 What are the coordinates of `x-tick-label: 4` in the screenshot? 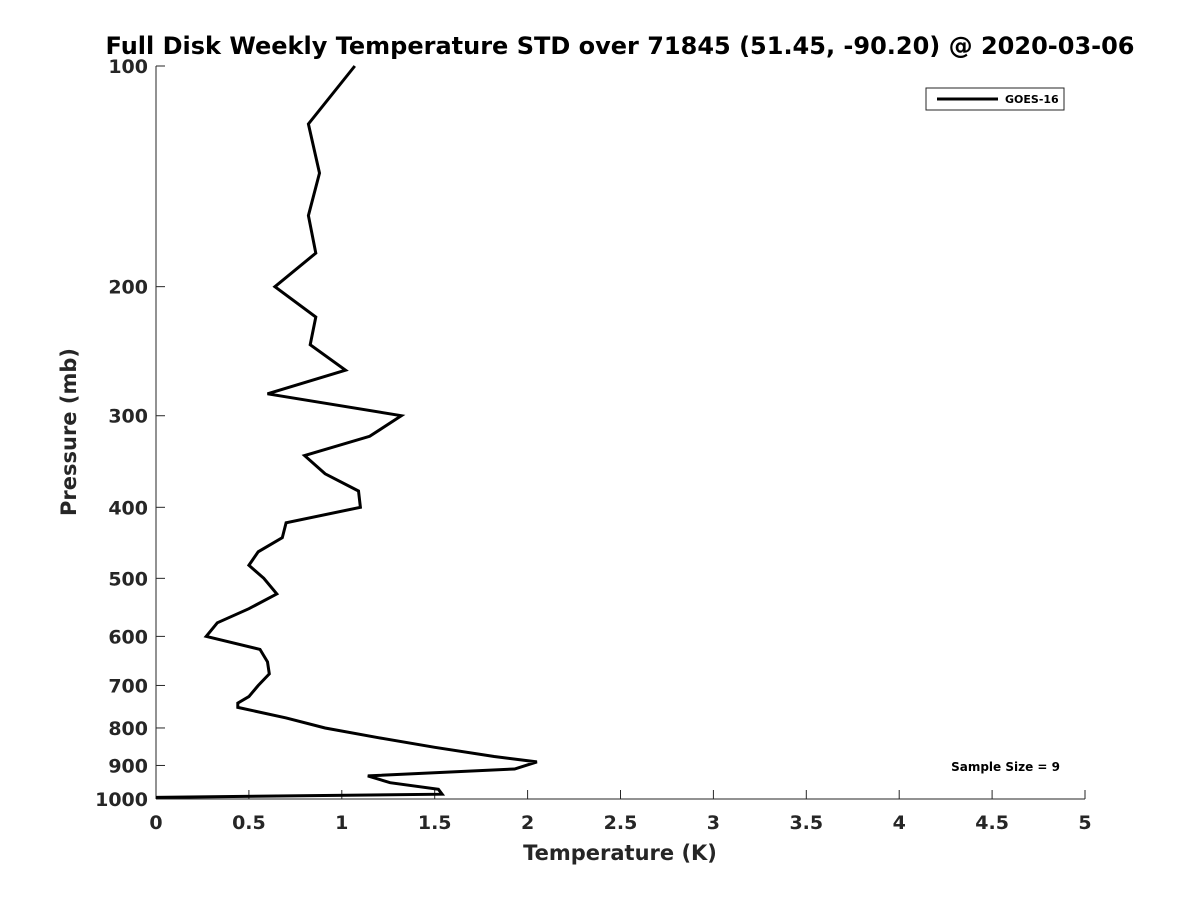 It's located at (899, 823).